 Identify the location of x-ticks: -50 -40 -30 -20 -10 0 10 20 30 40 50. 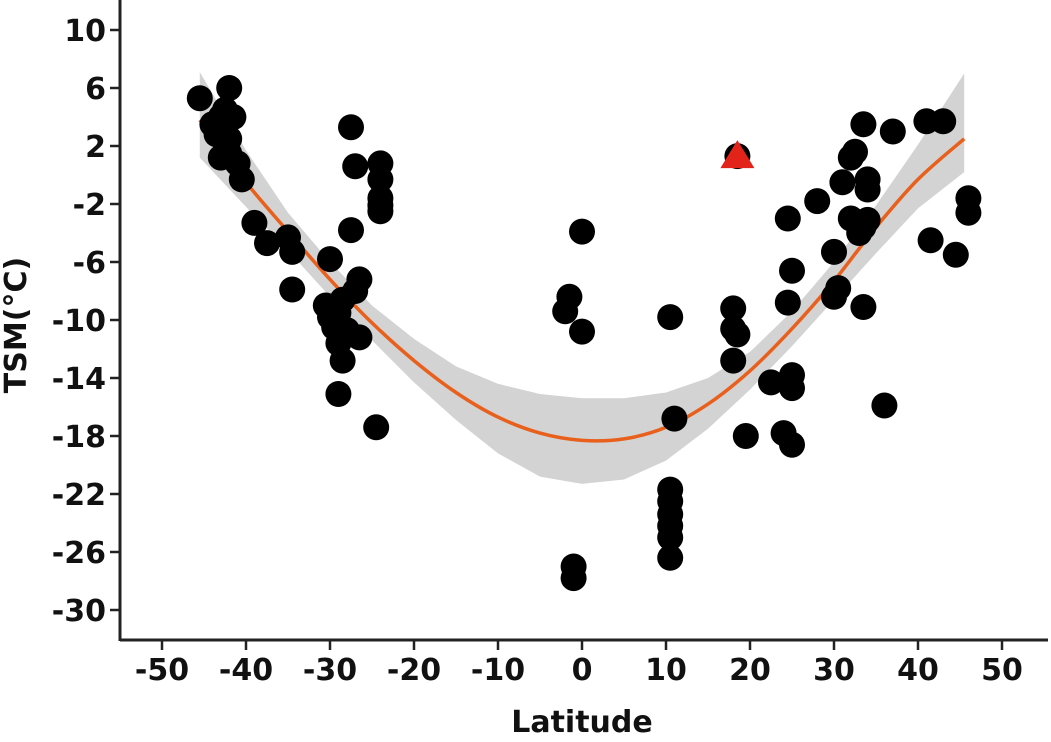
(579, 664).